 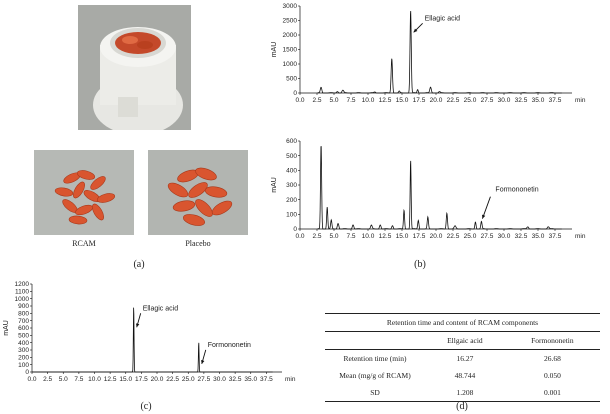 I want to click on placebo-photo-drawing, so click(x=198, y=192).